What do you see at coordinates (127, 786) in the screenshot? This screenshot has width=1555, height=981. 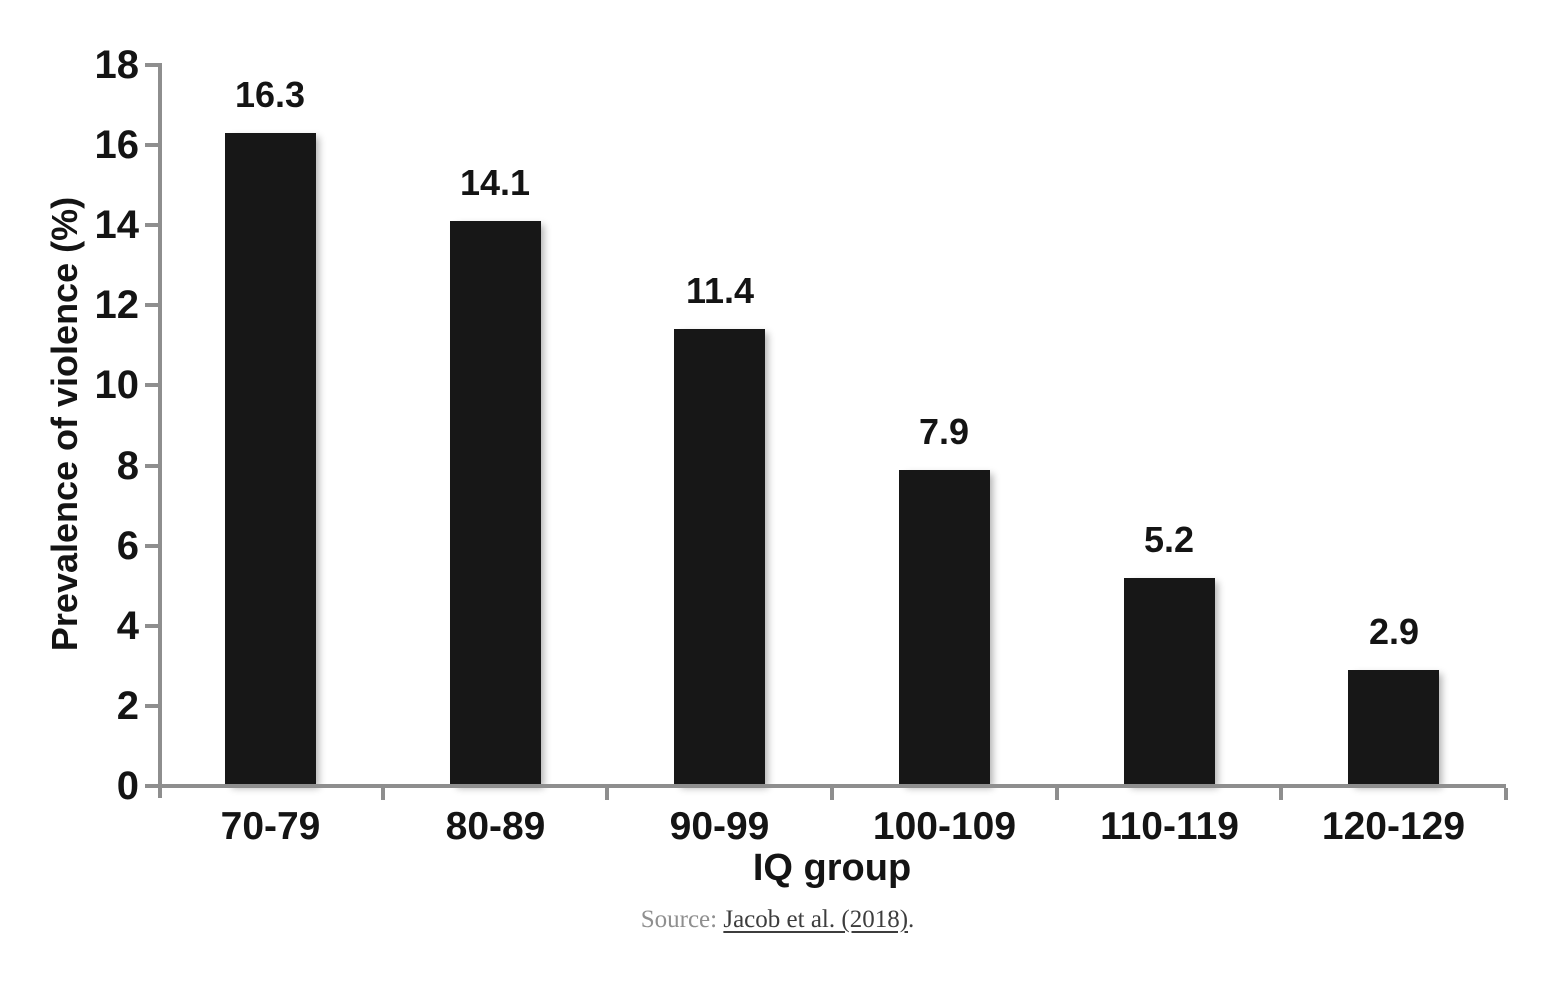 I see `y-tick-label: 0` at bounding box center [127, 786].